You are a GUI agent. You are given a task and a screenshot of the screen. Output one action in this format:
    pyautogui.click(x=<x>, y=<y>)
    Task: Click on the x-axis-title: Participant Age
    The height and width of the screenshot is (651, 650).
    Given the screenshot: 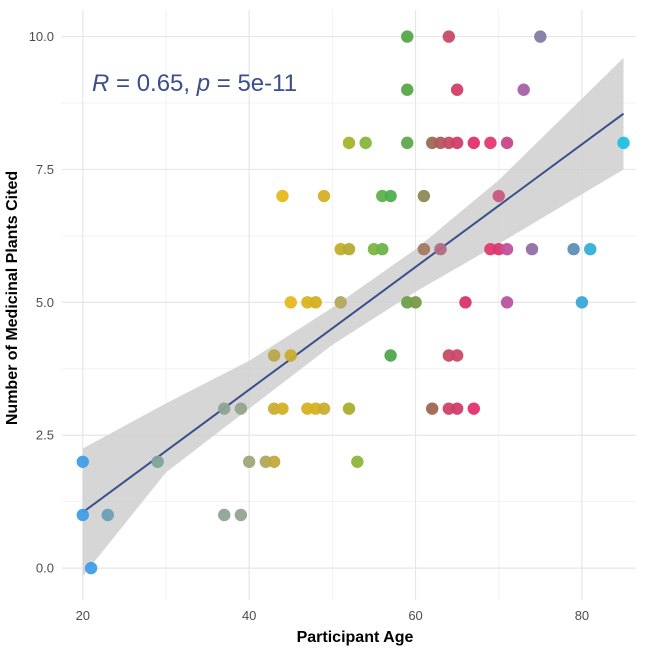 What is the action you would take?
    pyautogui.click(x=355, y=637)
    